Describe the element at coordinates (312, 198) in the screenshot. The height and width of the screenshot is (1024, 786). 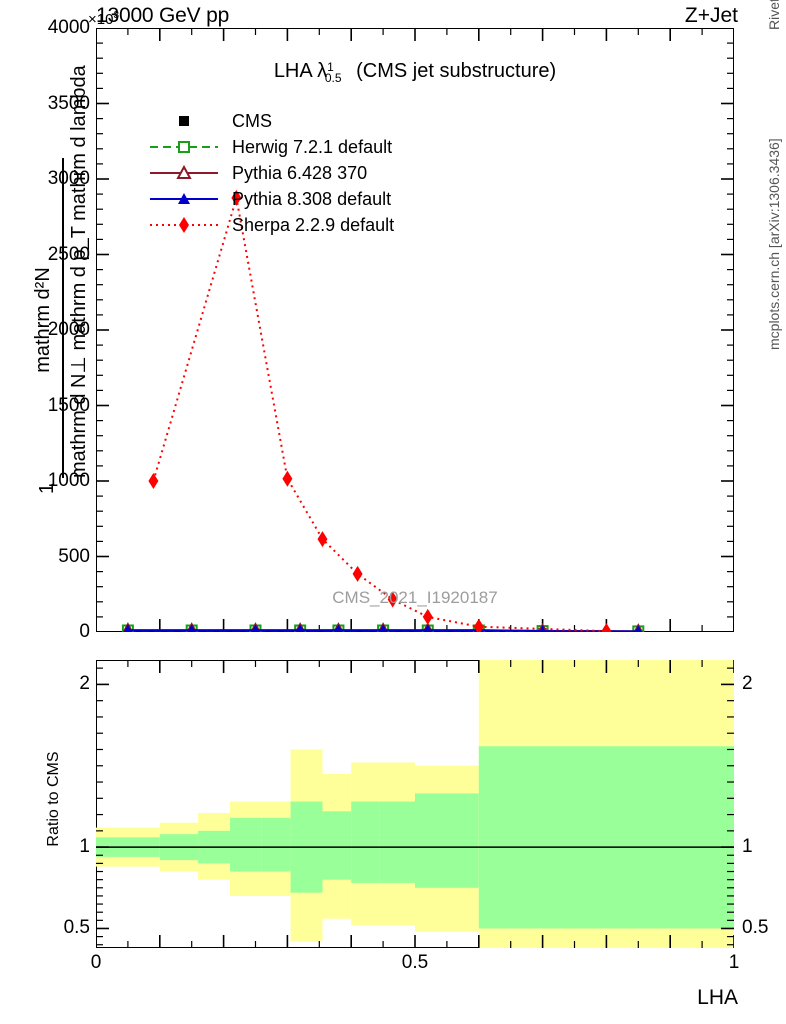
I see `legend-label: Pythia 8.308 default` at that location.